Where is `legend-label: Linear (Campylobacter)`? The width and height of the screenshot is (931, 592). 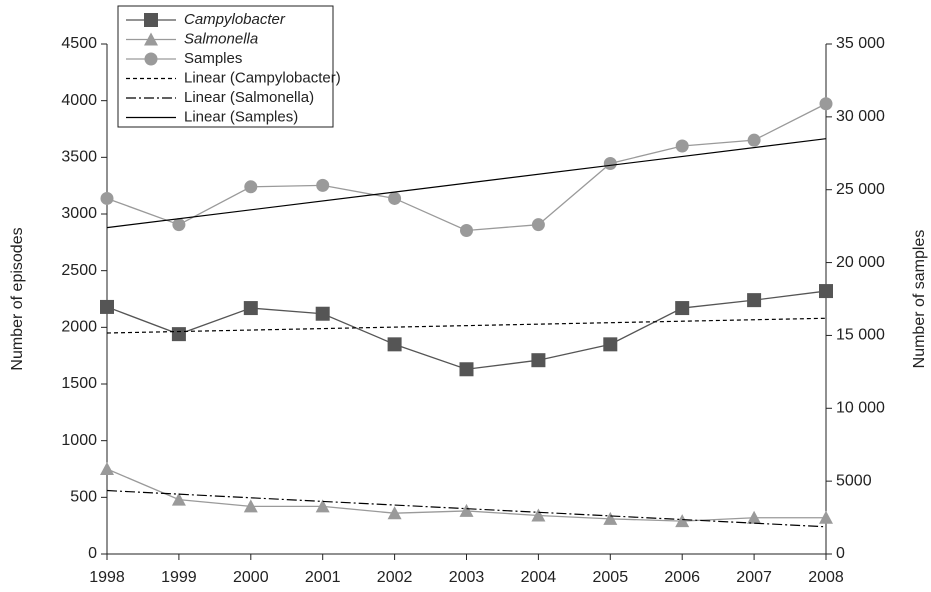
legend-label: Linear (Campylobacter) is located at coordinates (262, 77).